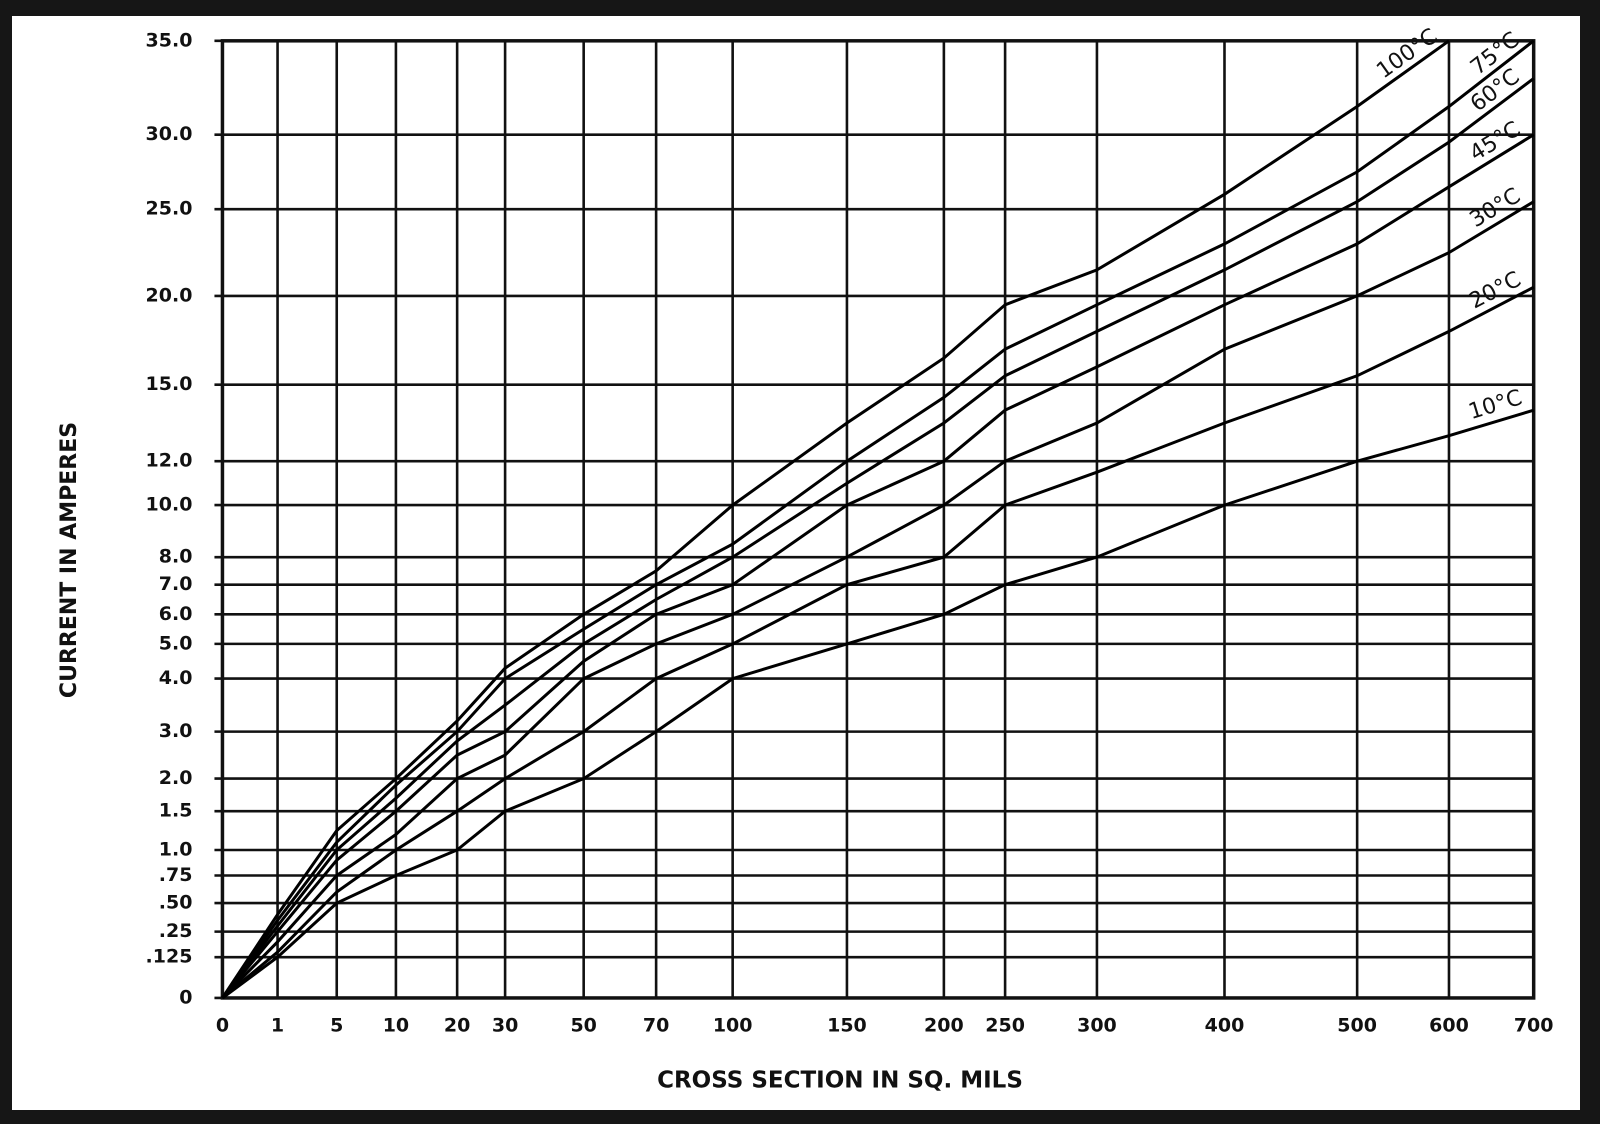 The height and width of the screenshot is (1124, 1600). What do you see at coordinates (656, 1025) in the screenshot?
I see `x-tick-label: 70` at bounding box center [656, 1025].